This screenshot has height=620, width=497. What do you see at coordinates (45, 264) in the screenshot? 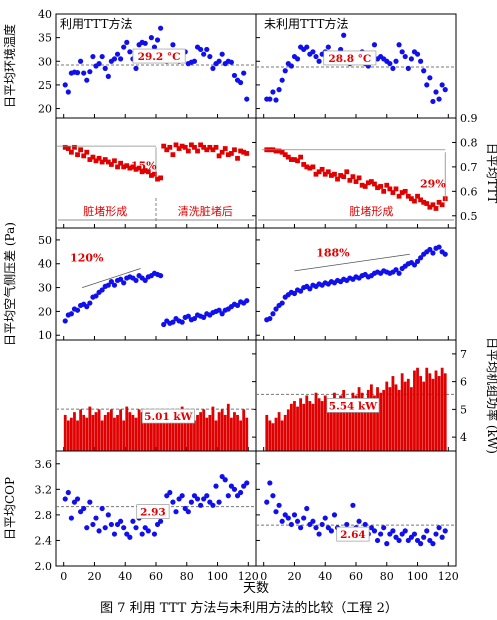
I see `y-tick-label: 40` at bounding box center [45, 264].